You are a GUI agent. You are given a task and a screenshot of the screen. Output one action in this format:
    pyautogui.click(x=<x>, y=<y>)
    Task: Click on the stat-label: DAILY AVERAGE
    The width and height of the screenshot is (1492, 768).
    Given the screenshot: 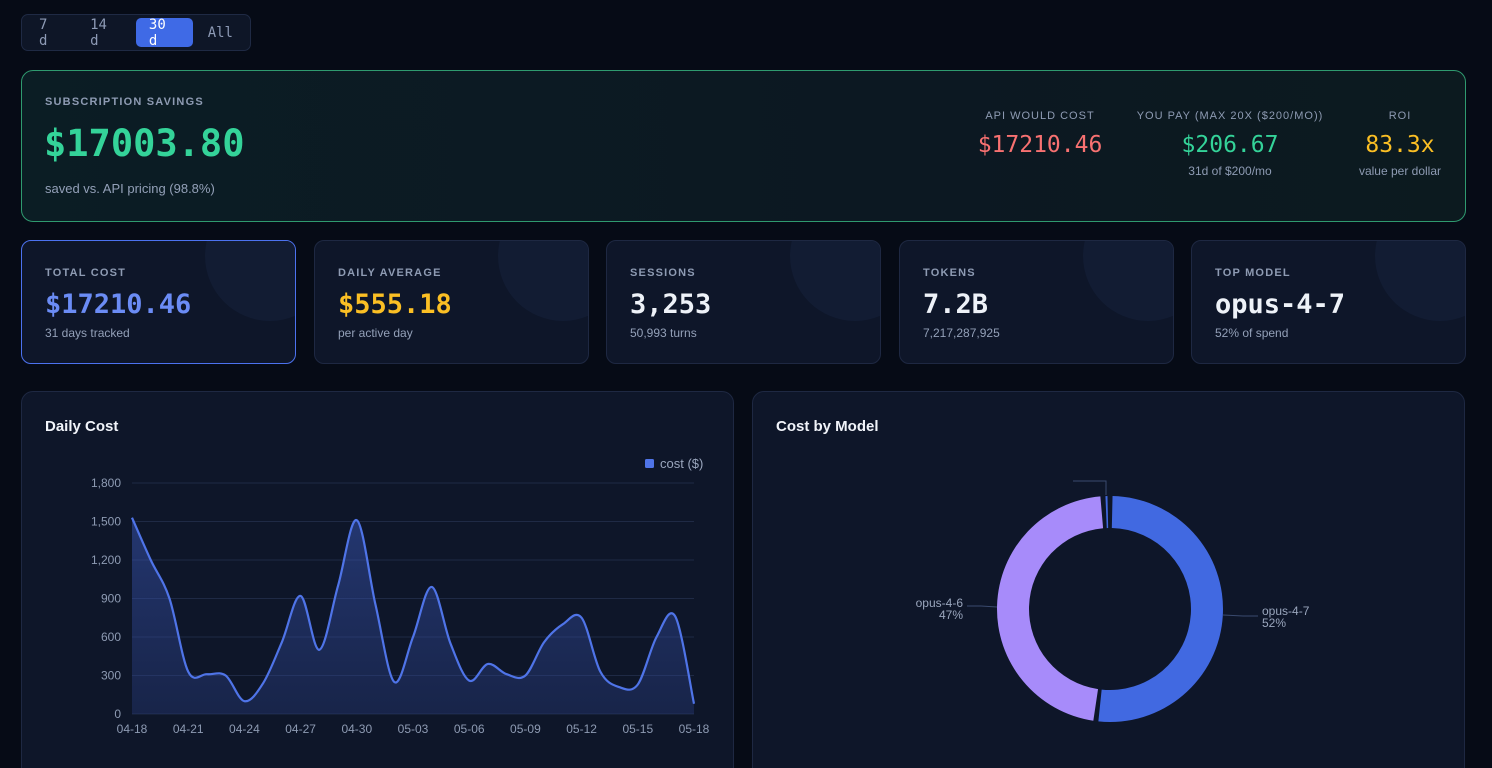 What is the action you would take?
    pyautogui.click(x=390, y=273)
    